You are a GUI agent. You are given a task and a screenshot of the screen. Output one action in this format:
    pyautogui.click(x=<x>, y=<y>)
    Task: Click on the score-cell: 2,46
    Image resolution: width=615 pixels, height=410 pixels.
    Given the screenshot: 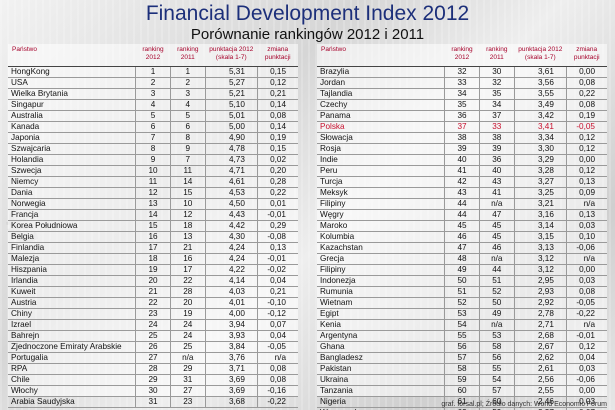 What is the action you would take?
    pyautogui.click(x=540, y=402)
    